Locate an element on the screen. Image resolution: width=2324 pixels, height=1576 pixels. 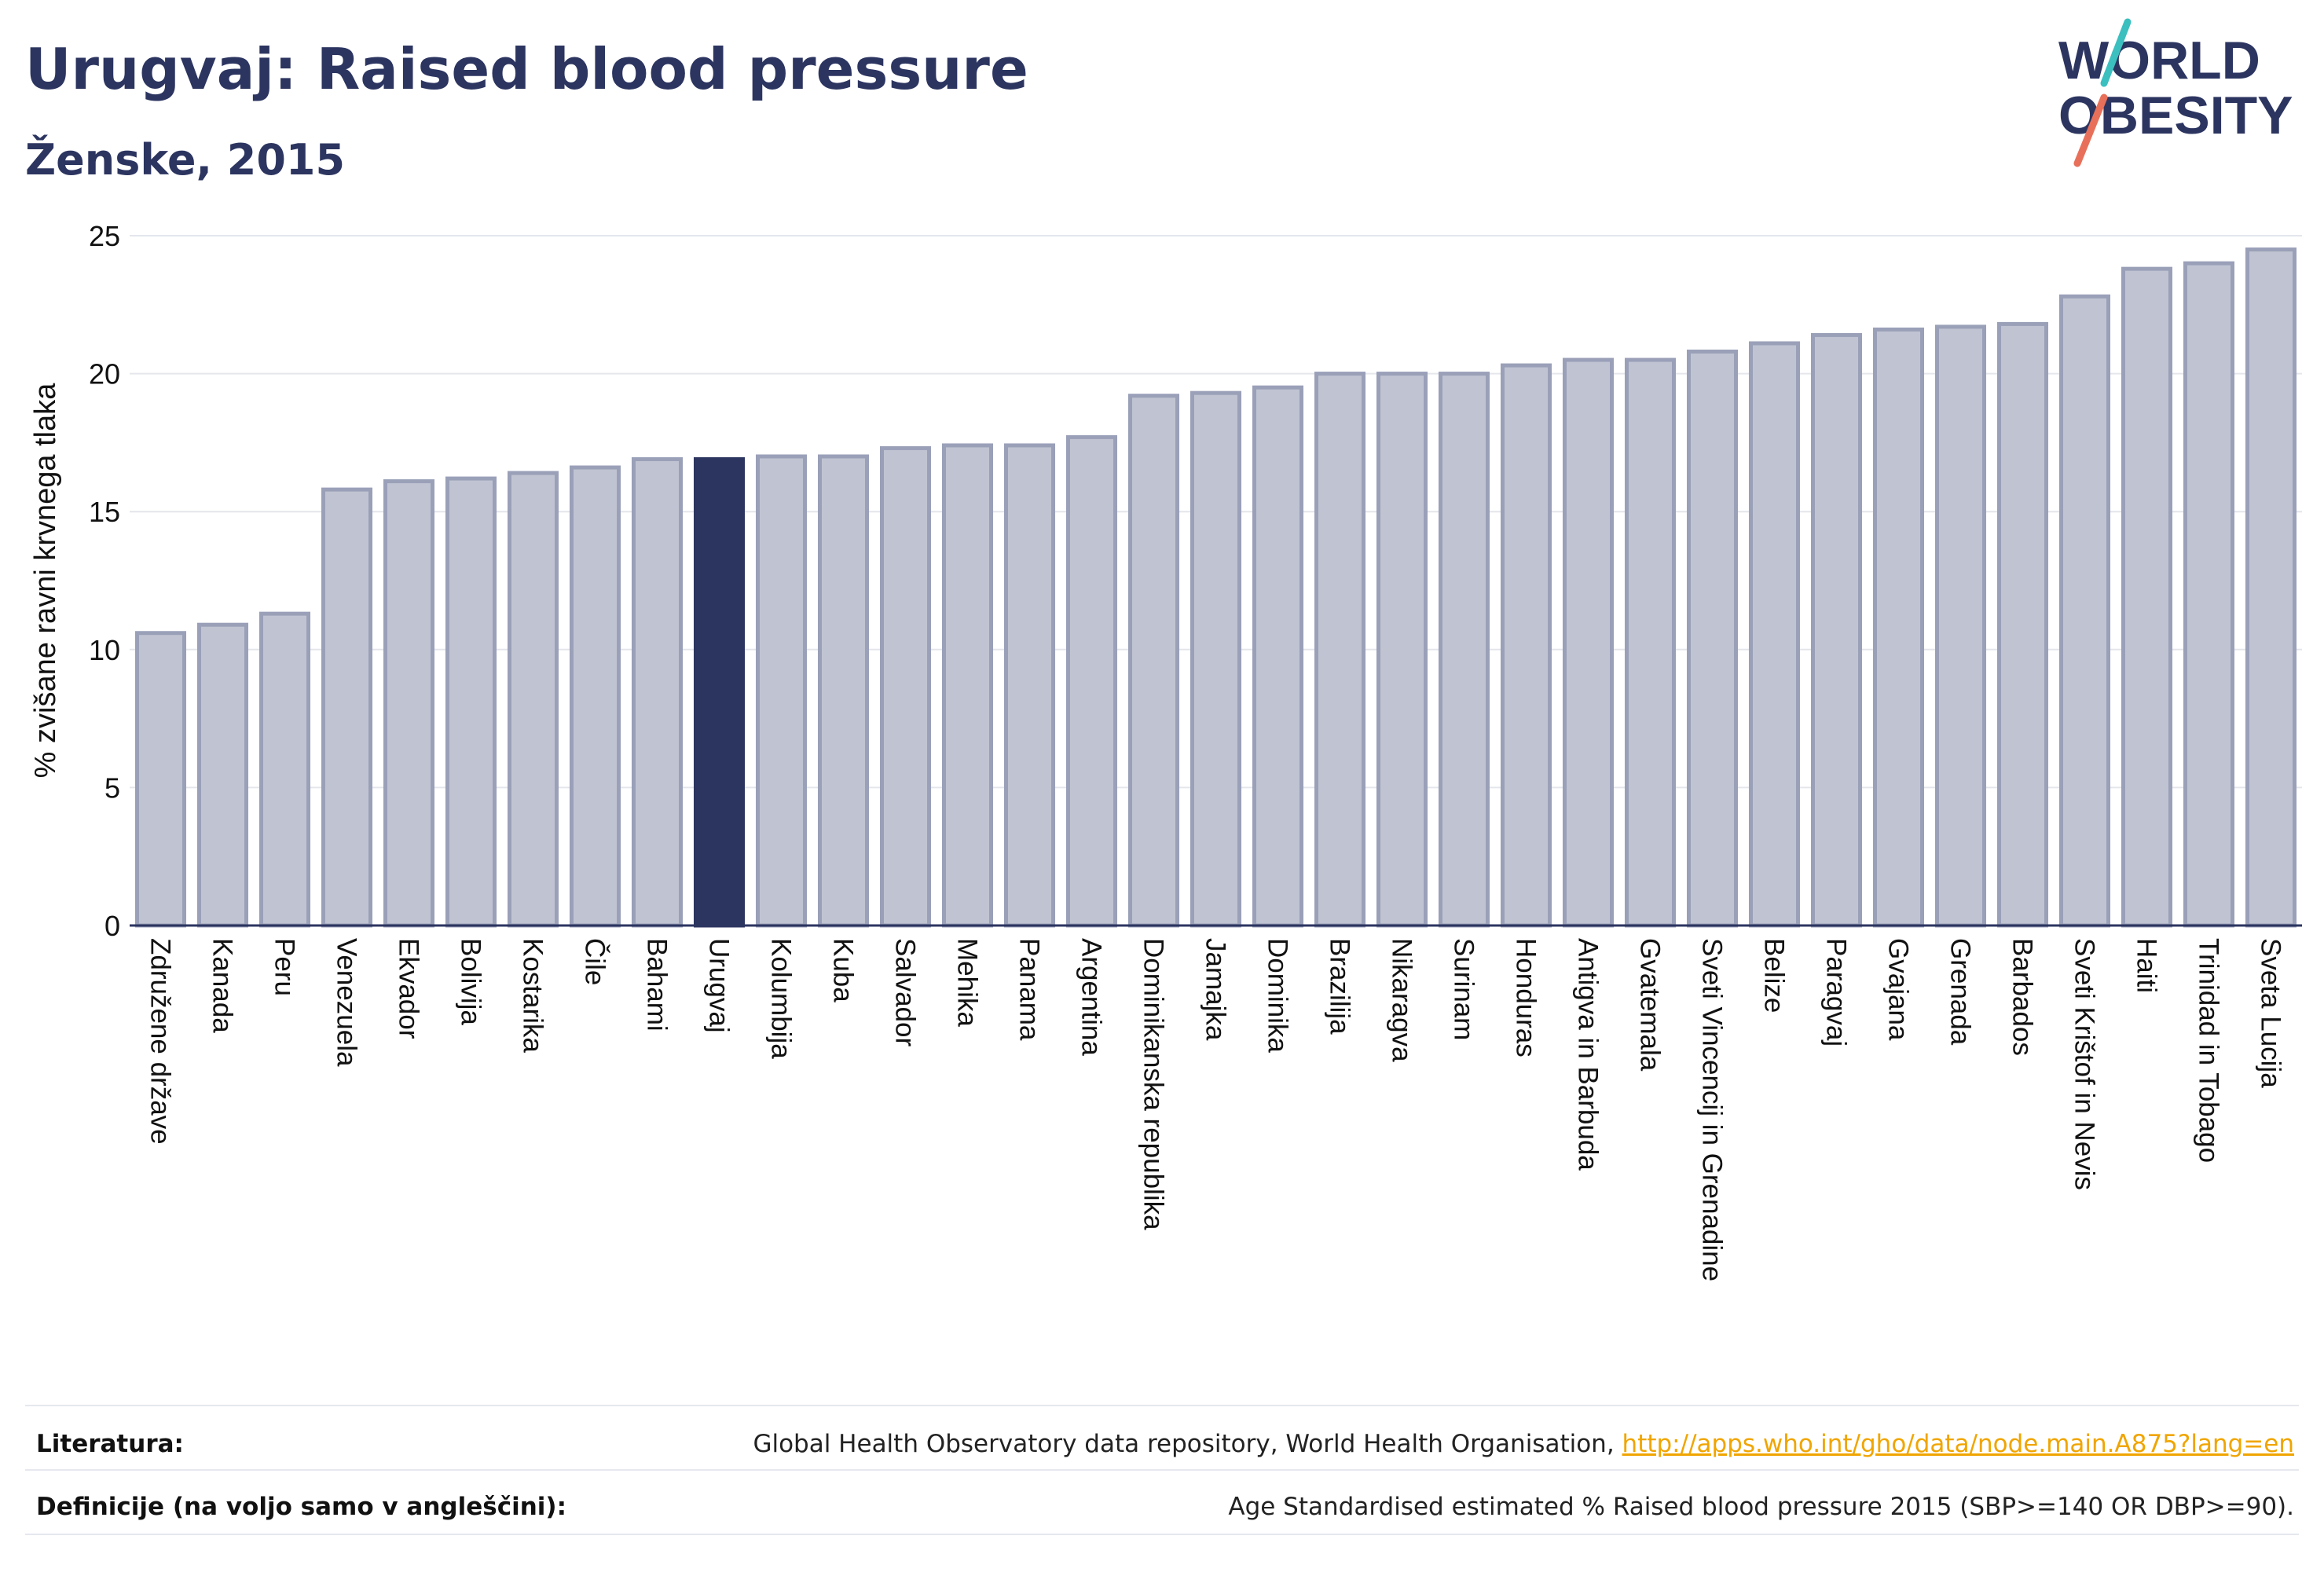
x-tick-label: Dominikanska republika is located at coordinates (1153, 1084).